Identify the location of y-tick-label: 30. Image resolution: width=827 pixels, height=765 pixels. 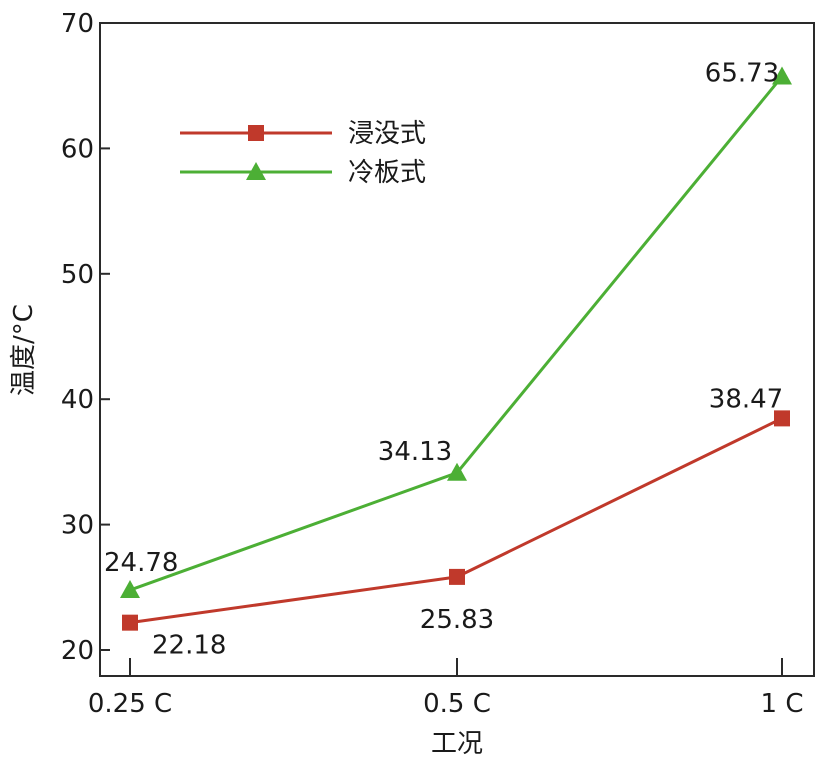
(77, 526).